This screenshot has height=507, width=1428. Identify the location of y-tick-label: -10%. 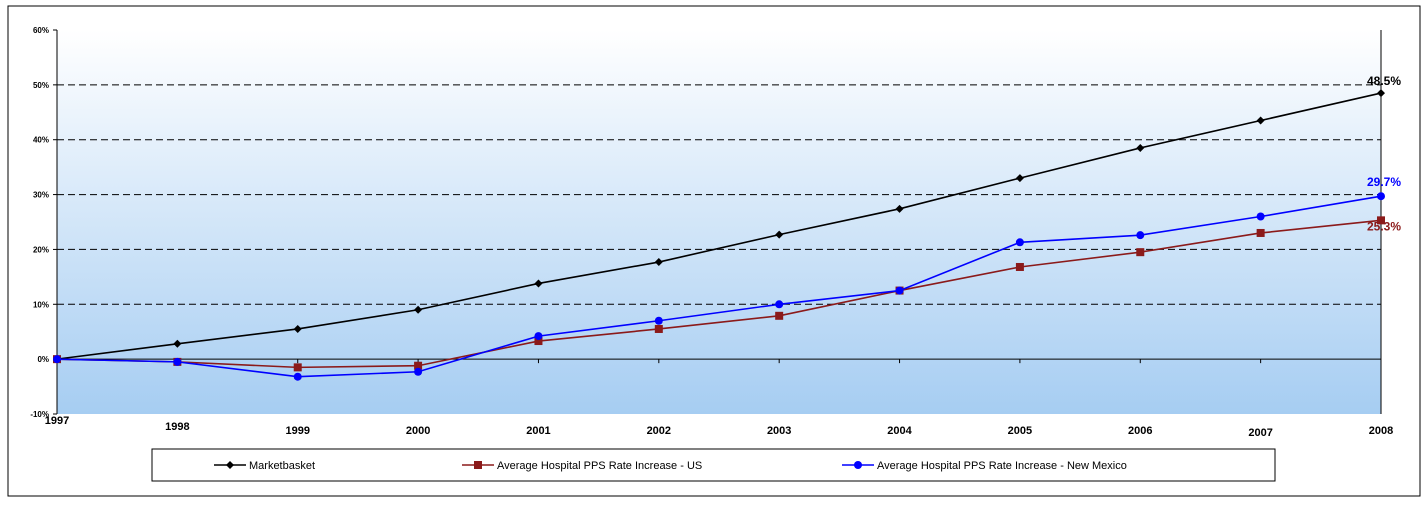
(39, 414).